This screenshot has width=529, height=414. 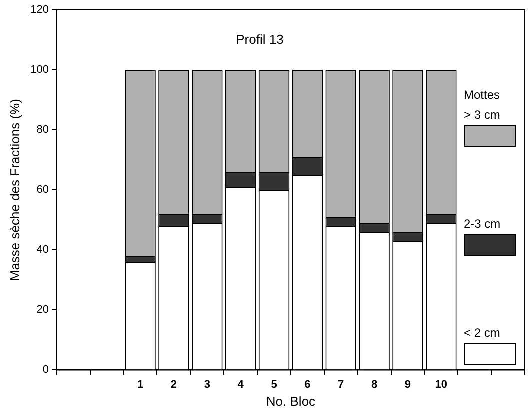 What do you see at coordinates (291, 401) in the screenshot?
I see `x-axis-title: No. Bloc` at bounding box center [291, 401].